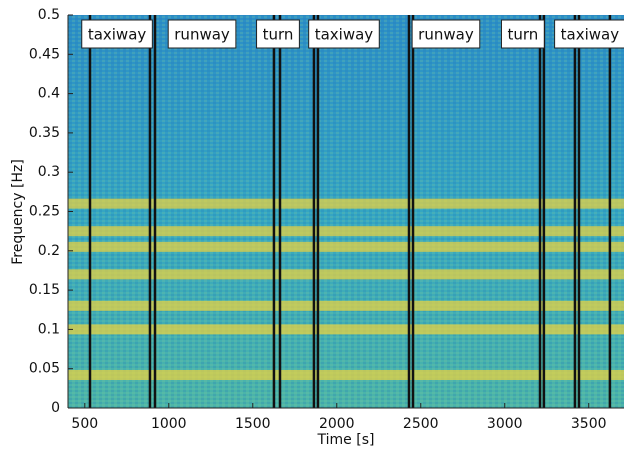 The height and width of the screenshot is (454, 624). Describe the element at coordinates (253, 424) in the screenshot. I see `x-tick-label: 1500` at that location.